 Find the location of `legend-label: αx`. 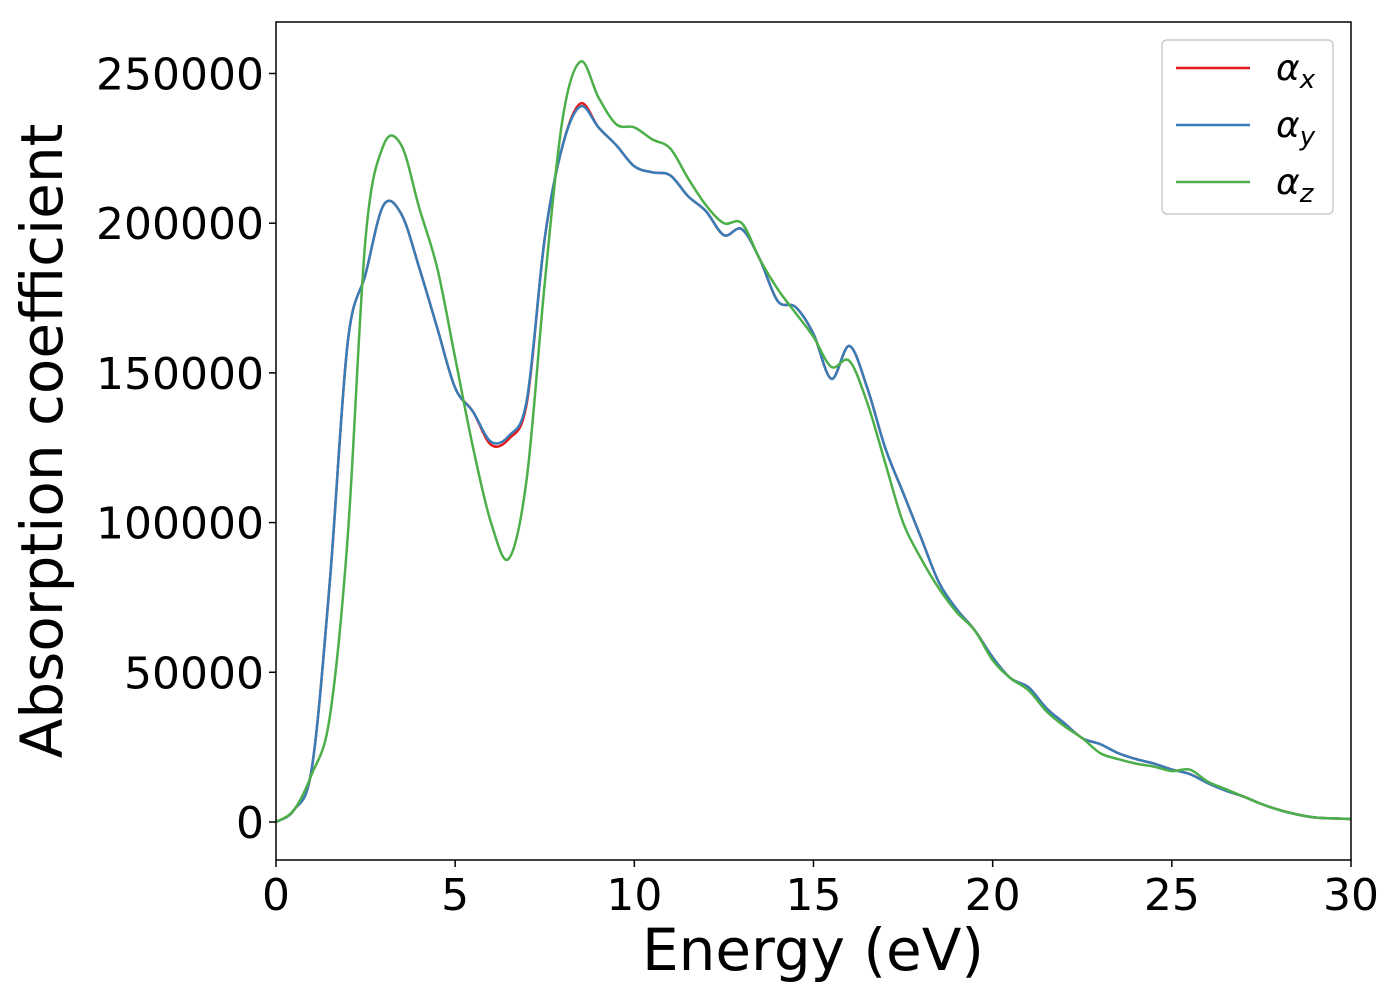

legend-label: αx is located at coordinates (1296, 71).